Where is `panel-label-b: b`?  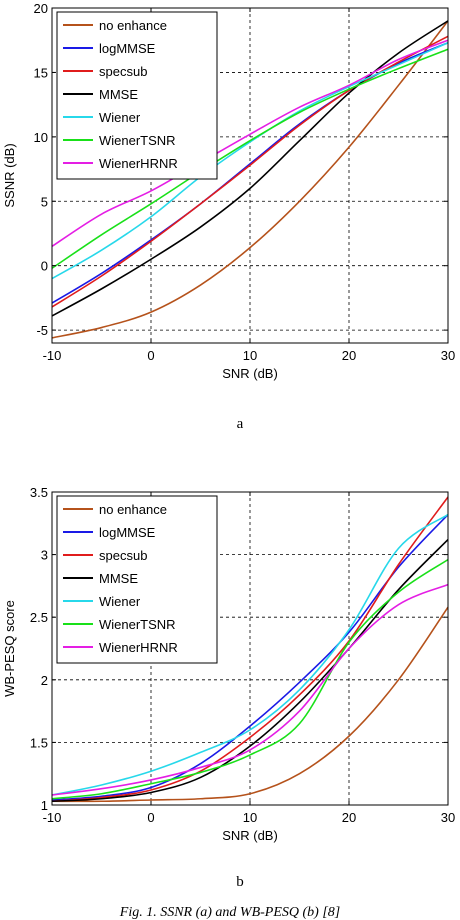
panel-label-b: b is located at coordinates (240, 882).